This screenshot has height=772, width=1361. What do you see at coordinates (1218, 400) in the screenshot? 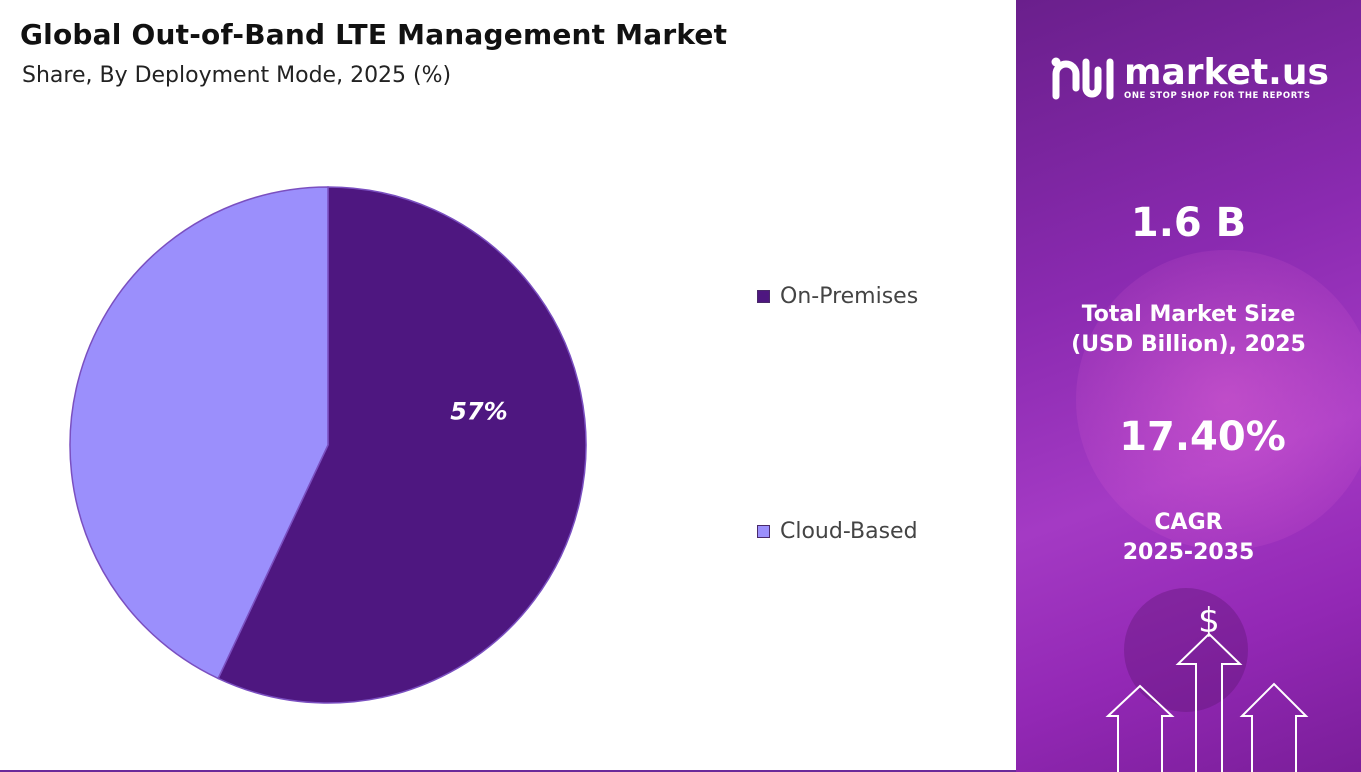
I see `background-glow` at bounding box center [1218, 400].